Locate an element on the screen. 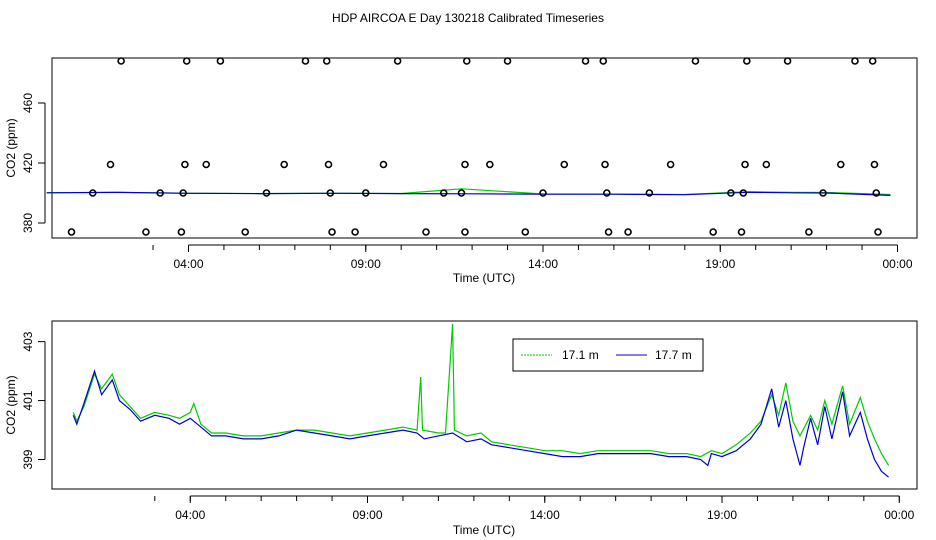  legend: 17.1 m 17.7 m is located at coordinates (608, 355).